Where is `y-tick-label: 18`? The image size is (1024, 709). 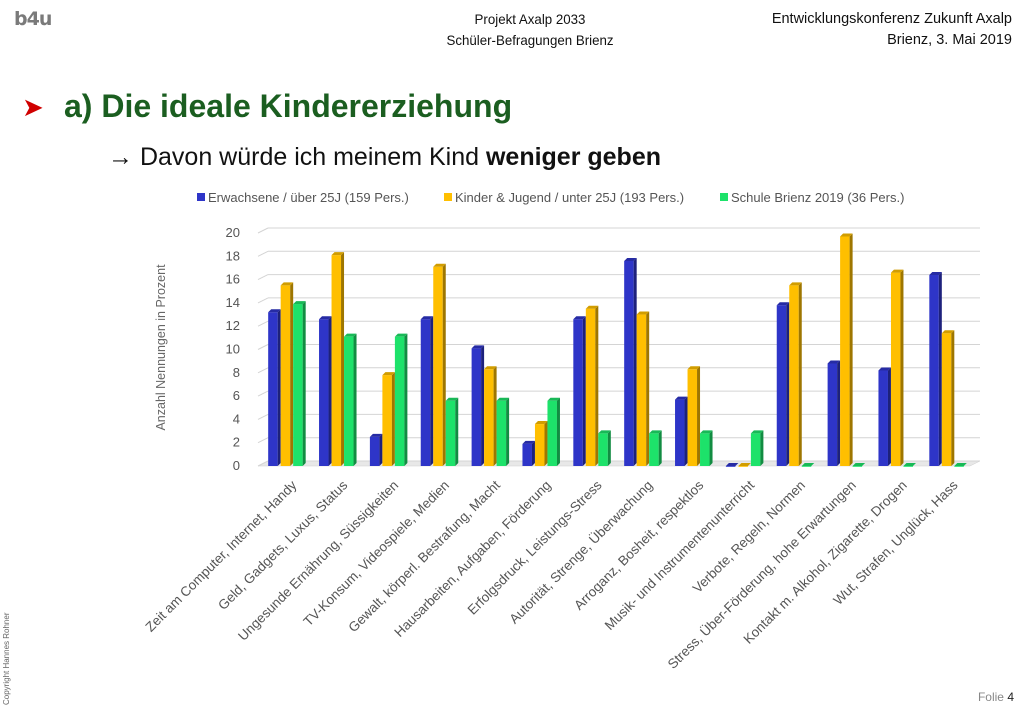
y-tick-label: 18 is located at coordinates (233, 255).